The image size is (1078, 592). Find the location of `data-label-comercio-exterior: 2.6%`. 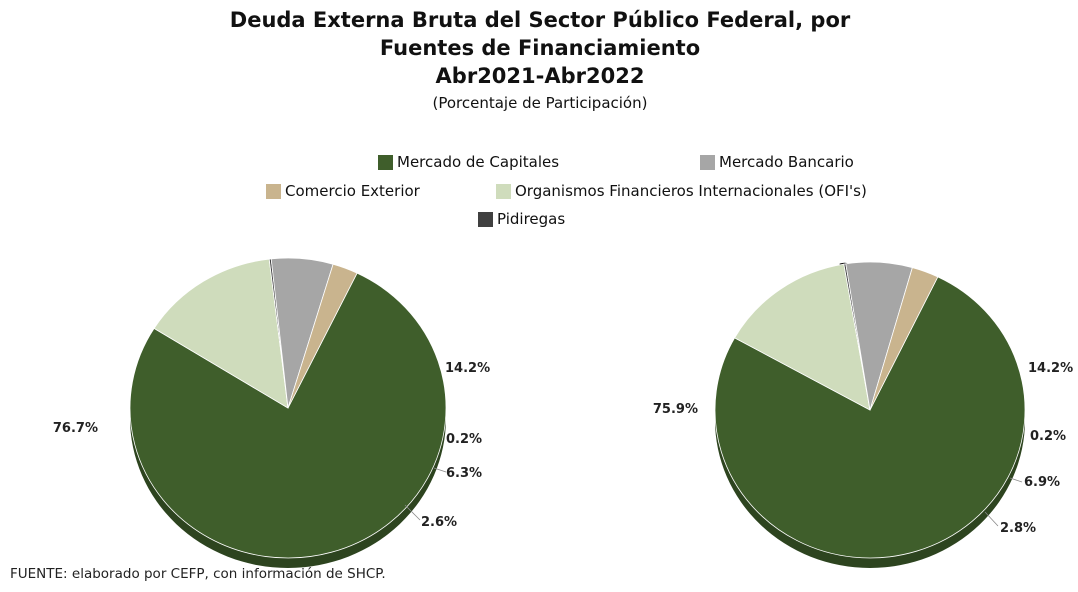

data-label-comercio-exterior: 2.6% is located at coordinates (439, 522).